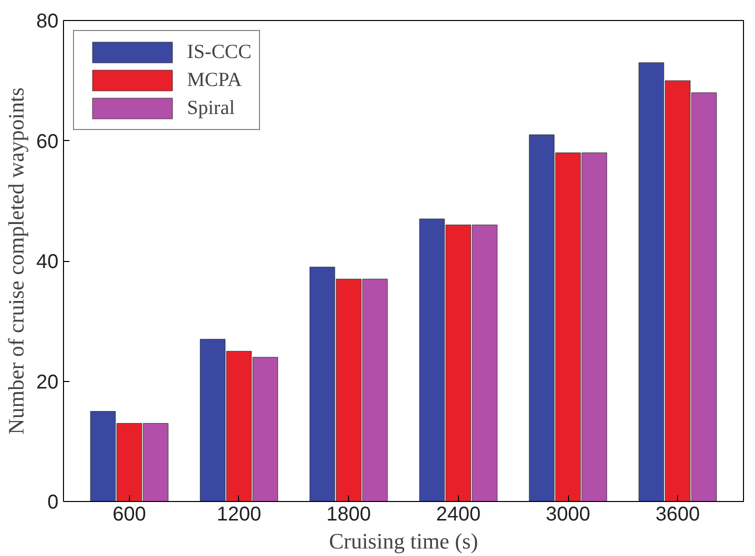  What do you see at coordinates (211, 108) in the screenshot?
I see `legend-label: Spiral` at bounding box center [211, 108].